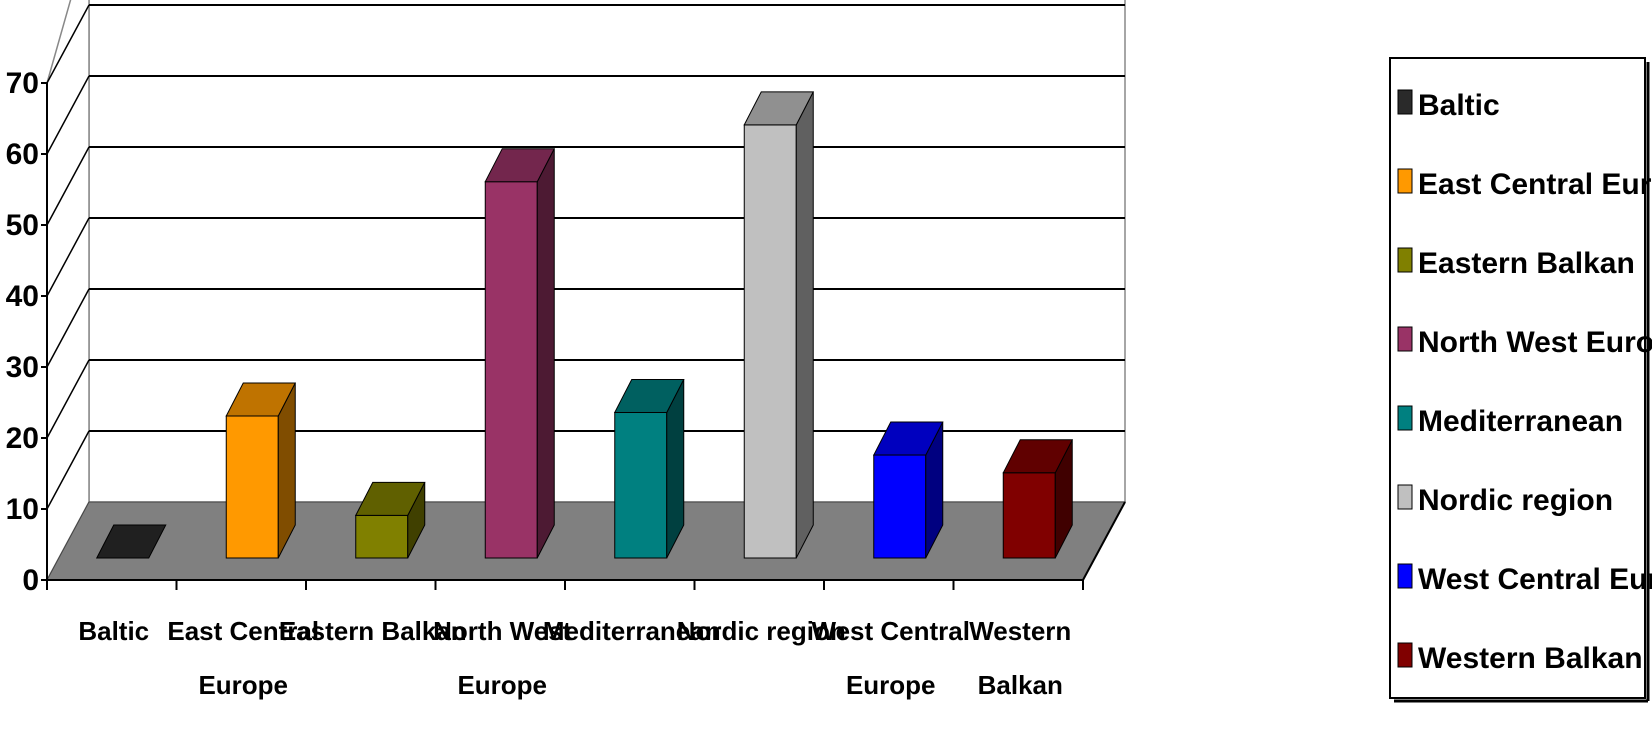 The width and height of the screenshot is (1652, 740). What do you see at coordinates (22, 225) in the screenshot?
I see `y-tick-label: 50` at bounding box center [22, 225].